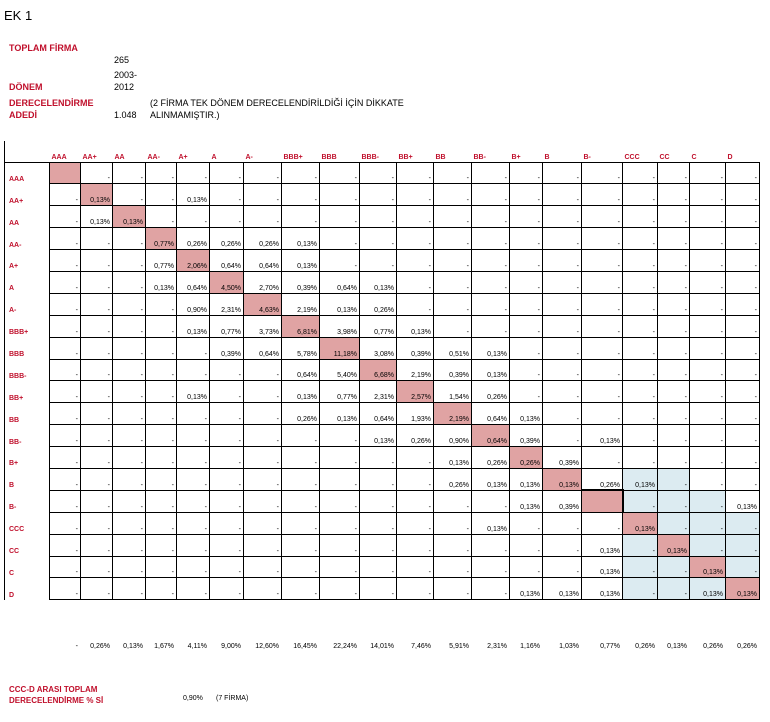  What do you see at coordinates (378, 348) in the screenshot?
I see `matrix-cell: 3,08%` at bounding box center [378, 348].